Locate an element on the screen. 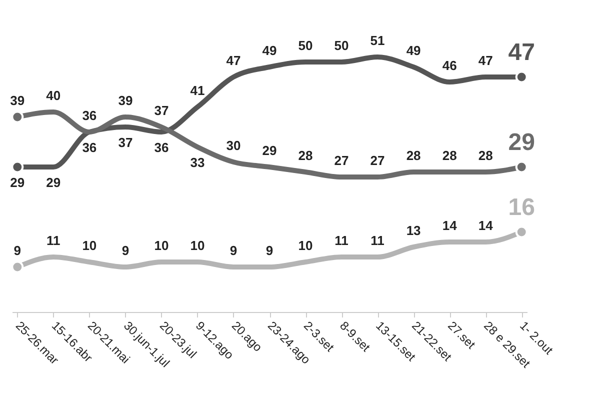 This screenshot has width=597, height=411. data-label: 16 is located at coordinates (521, 207).